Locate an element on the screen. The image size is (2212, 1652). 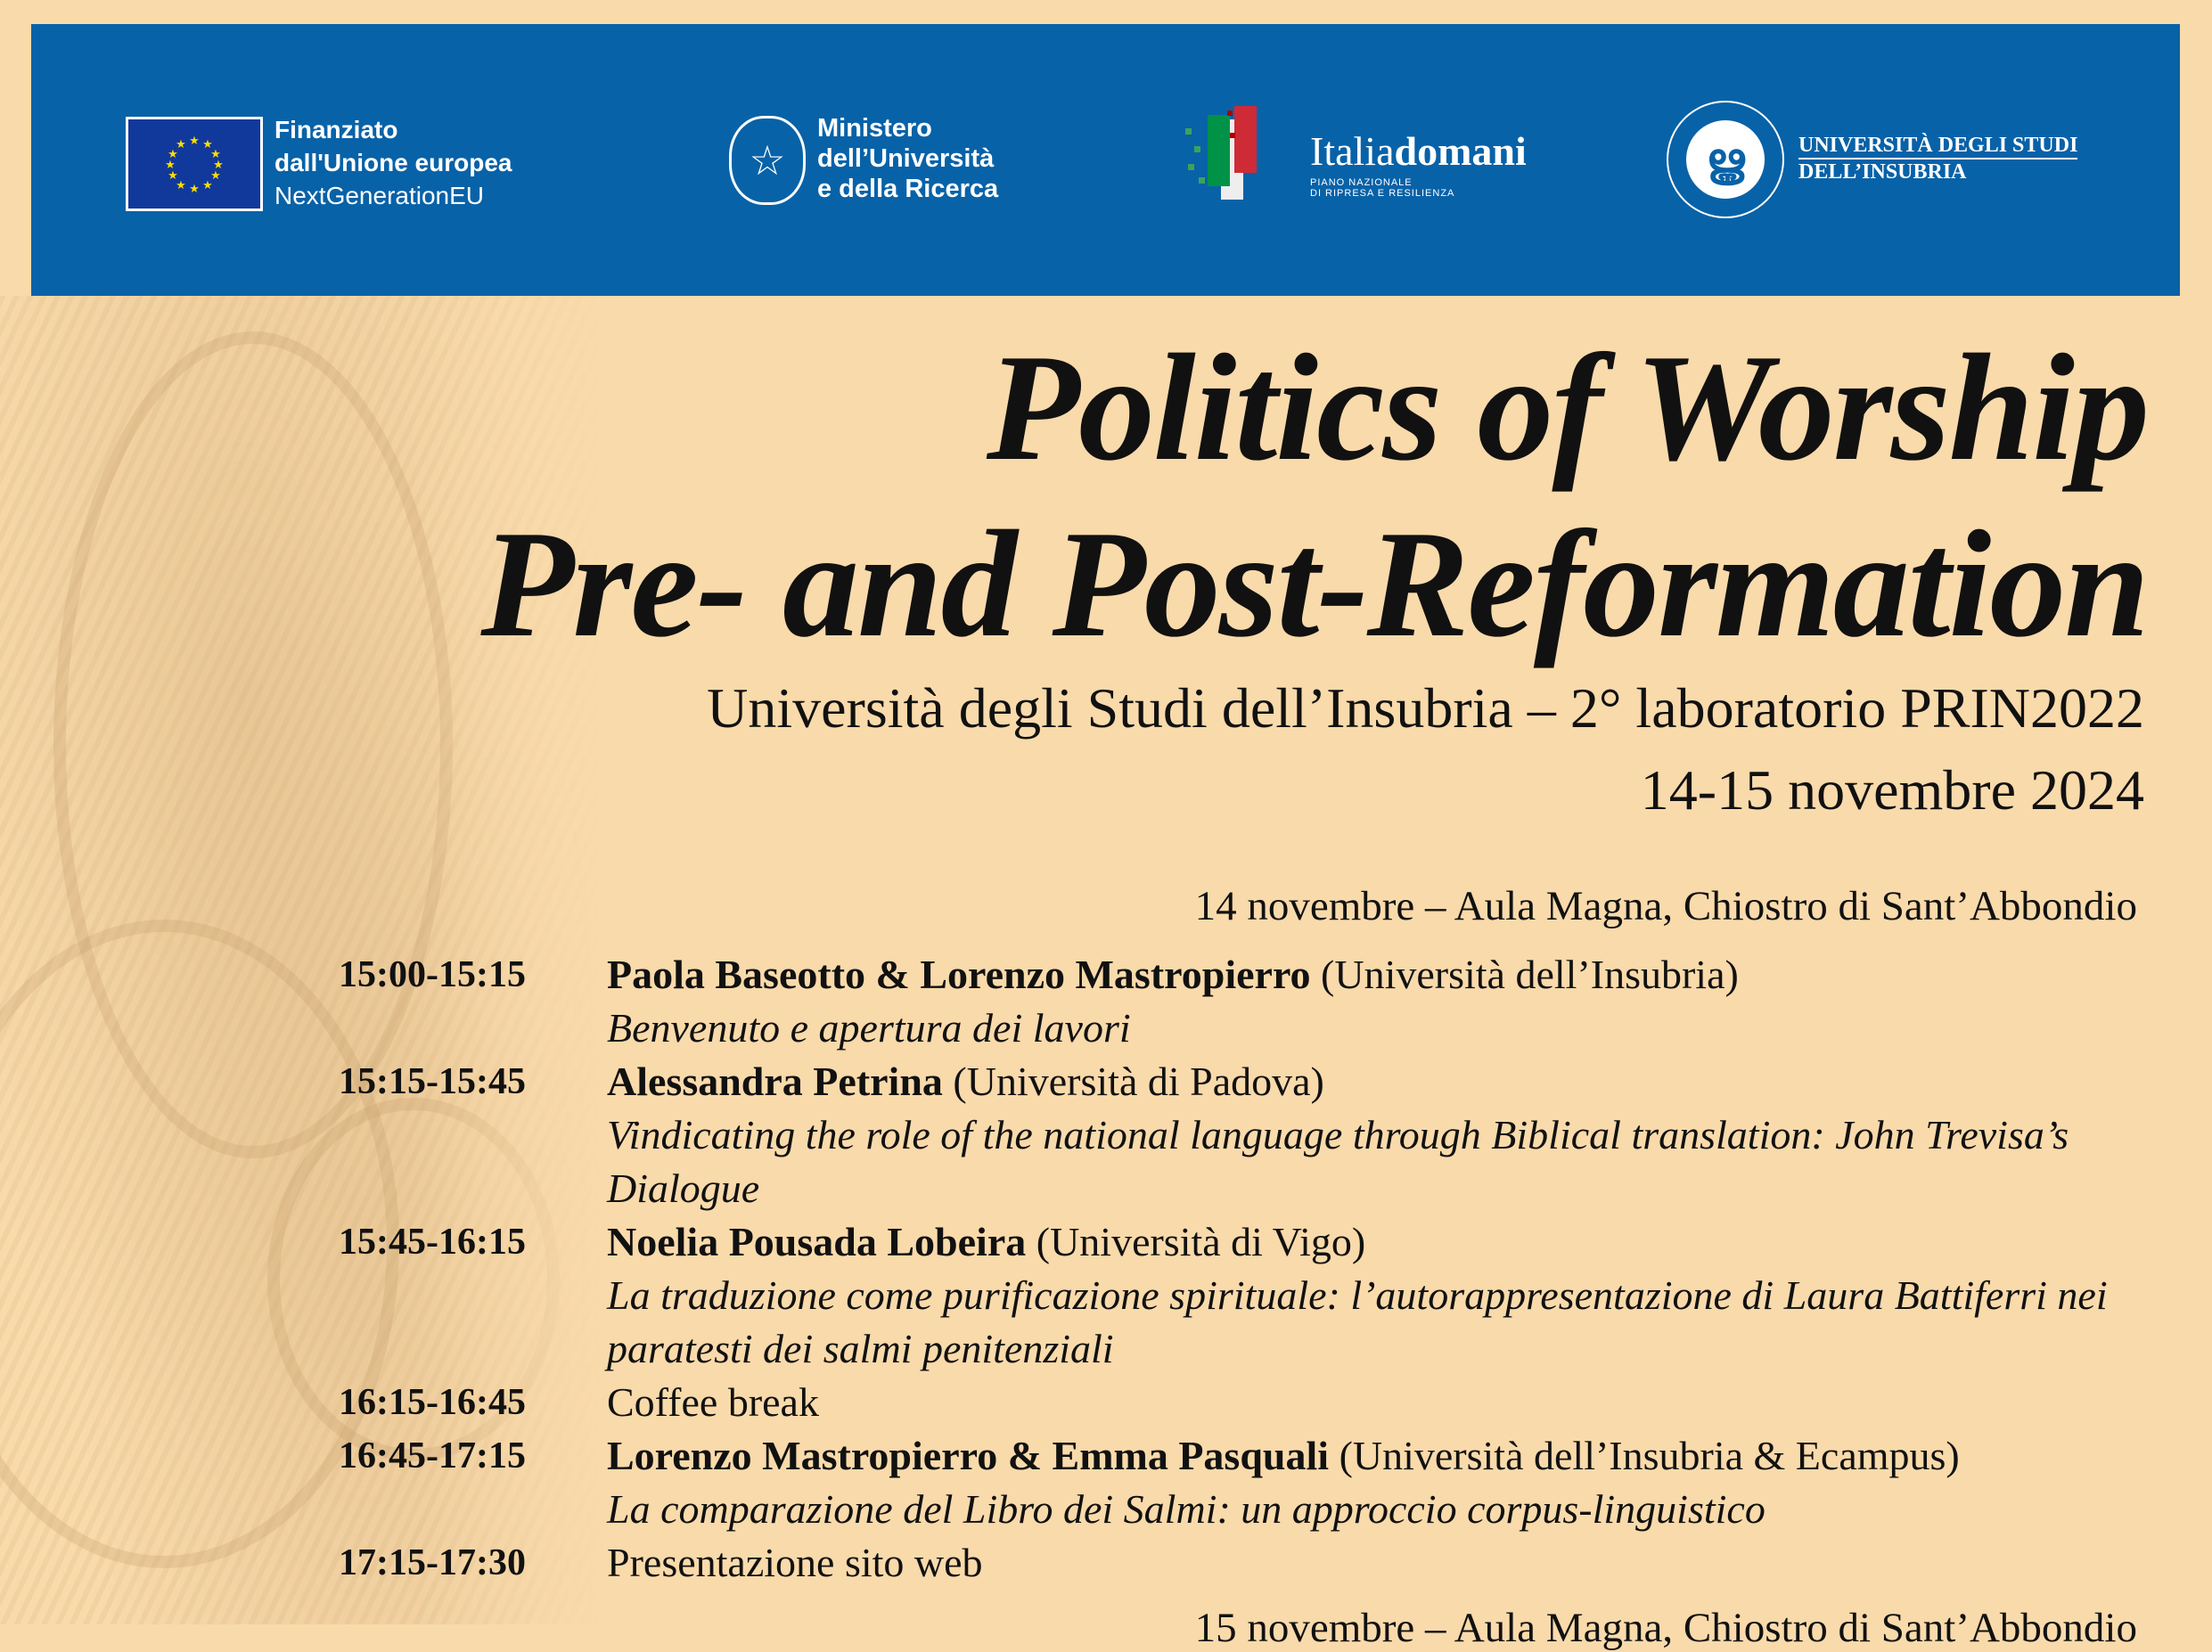
itd-name-a: Italia is located at coordinates (1352, 151).